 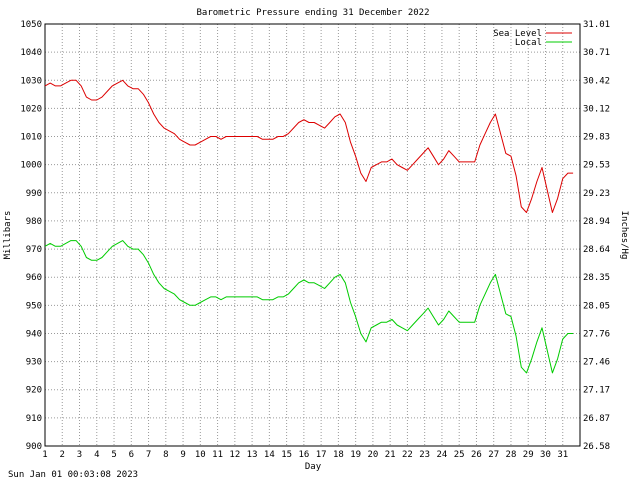 I want to click on x-tick-label: 8, so click(x=165, y=455).